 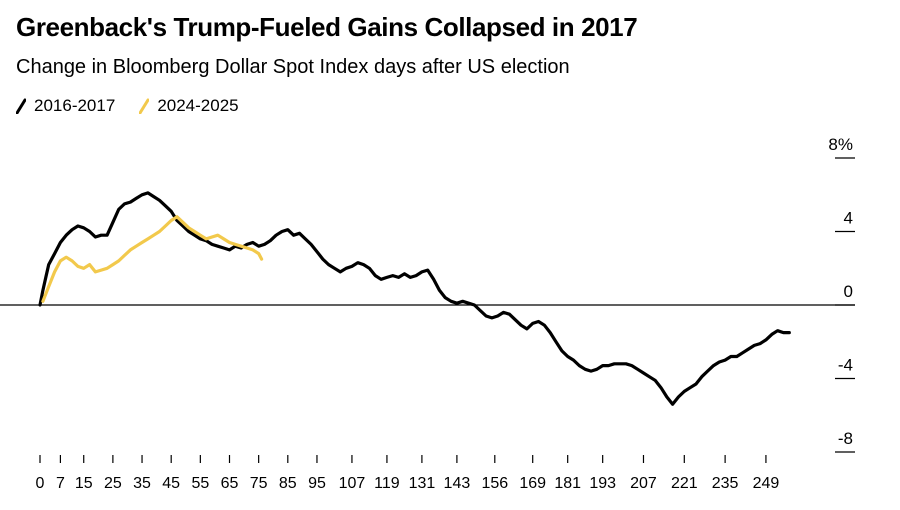 What do you see at coordinates (494, 483) in the screenshot?
I see `x-tick-label: 156` at bounding box center [494, 483].